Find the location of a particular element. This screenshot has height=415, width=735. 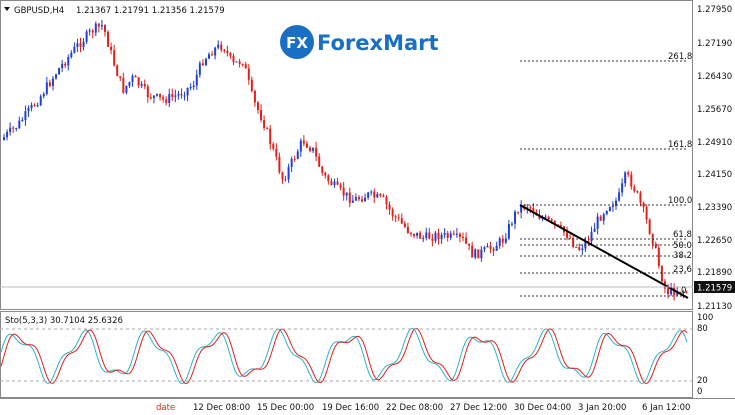

fibonacci-retracement is located at coordinates (604, 178).